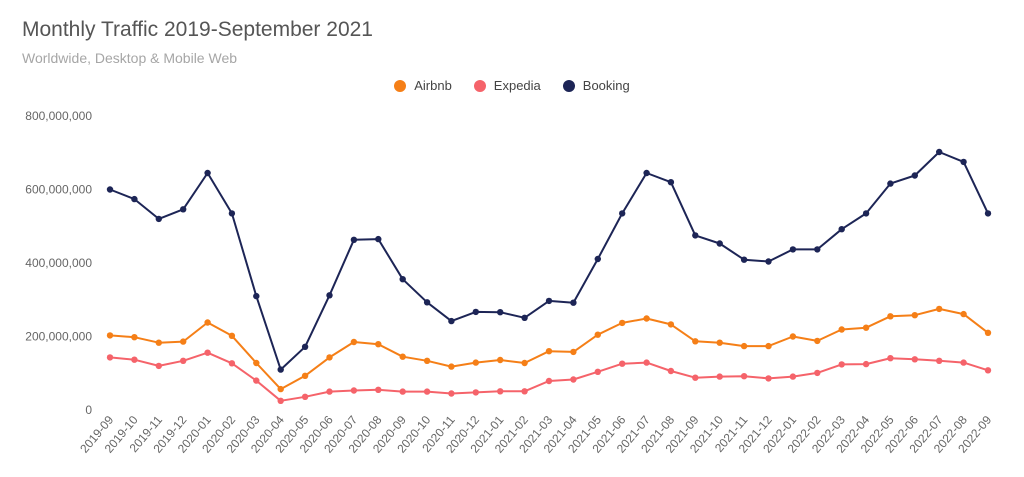 The height and width of the screenshot is (477, 1024). Describe the element at coordinates (58, 263) in the screenshot. I see `y-tick-label: 400,000,000` at that location.